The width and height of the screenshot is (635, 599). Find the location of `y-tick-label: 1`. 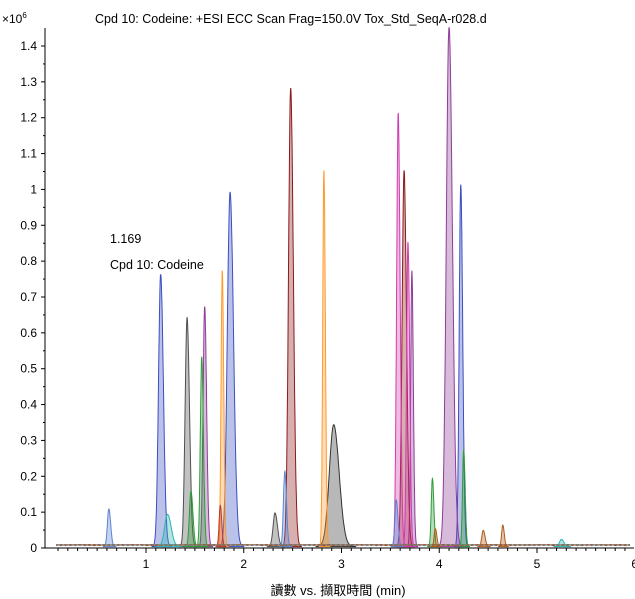

y-tick-label: 1 is located at coordinates (33, 189).